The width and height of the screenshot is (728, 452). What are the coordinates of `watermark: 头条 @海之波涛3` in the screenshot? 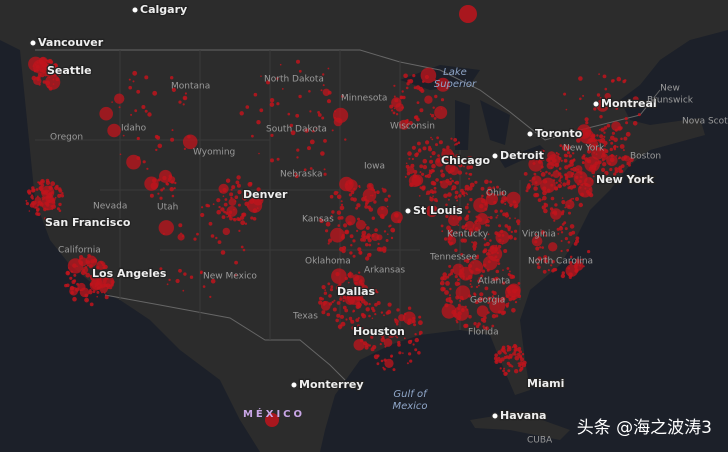 It's located at (644, 428).